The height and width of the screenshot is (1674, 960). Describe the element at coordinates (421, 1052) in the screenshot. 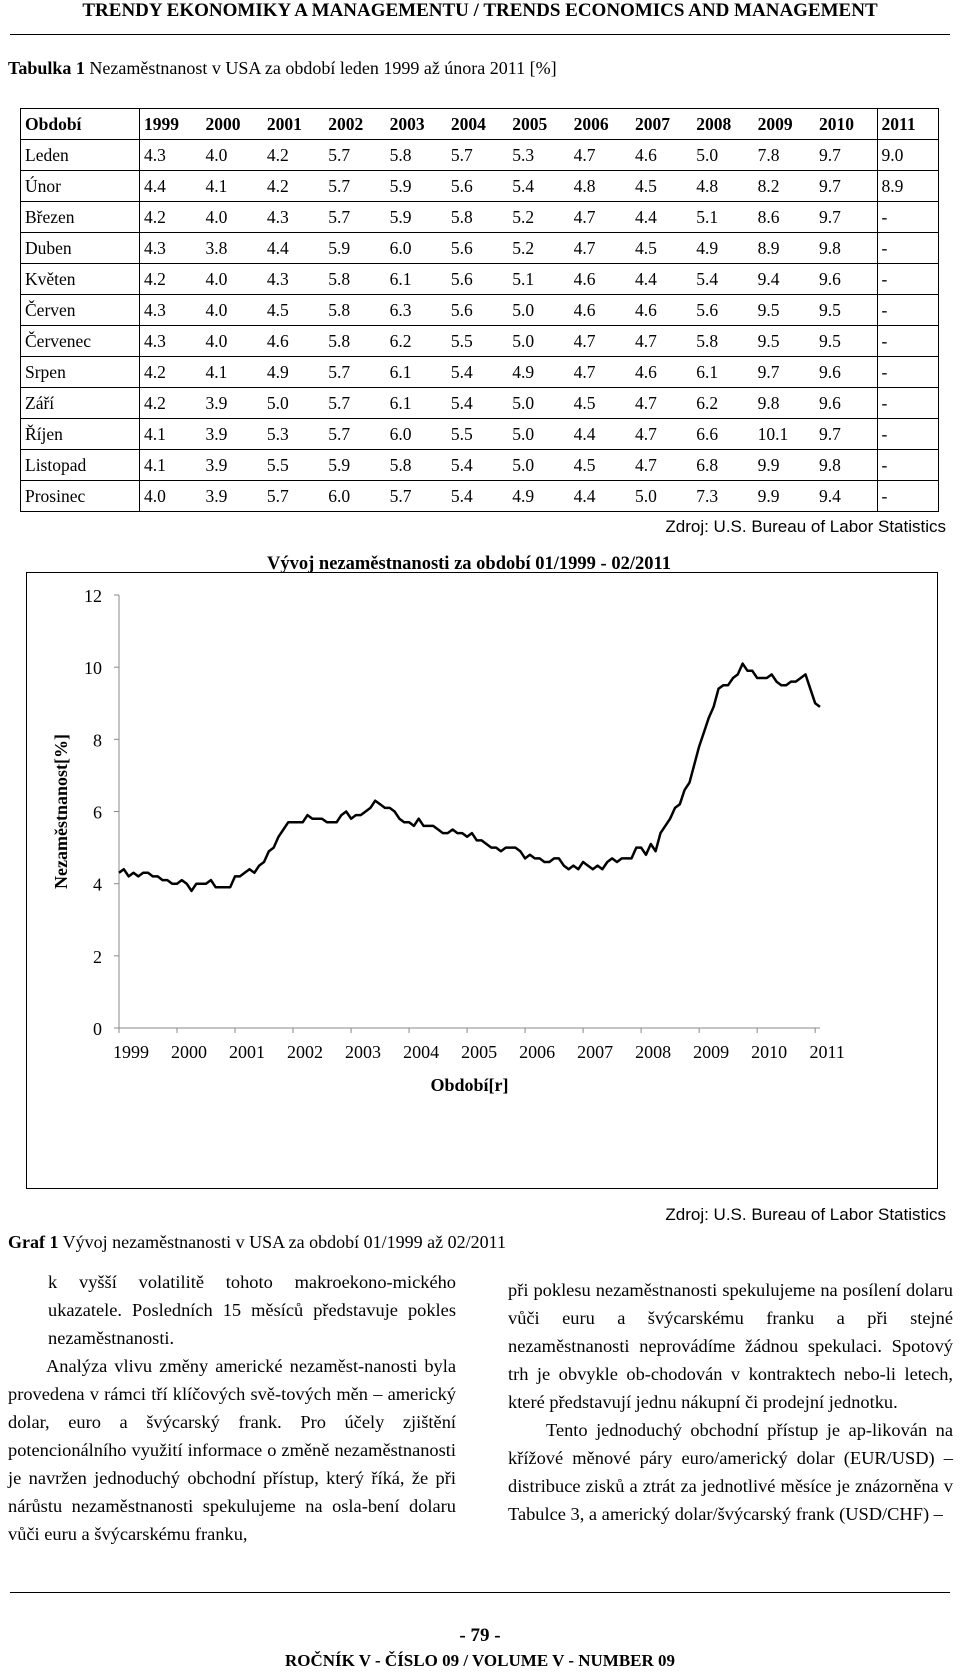

I see `x-tick-label: 2004` at that location.